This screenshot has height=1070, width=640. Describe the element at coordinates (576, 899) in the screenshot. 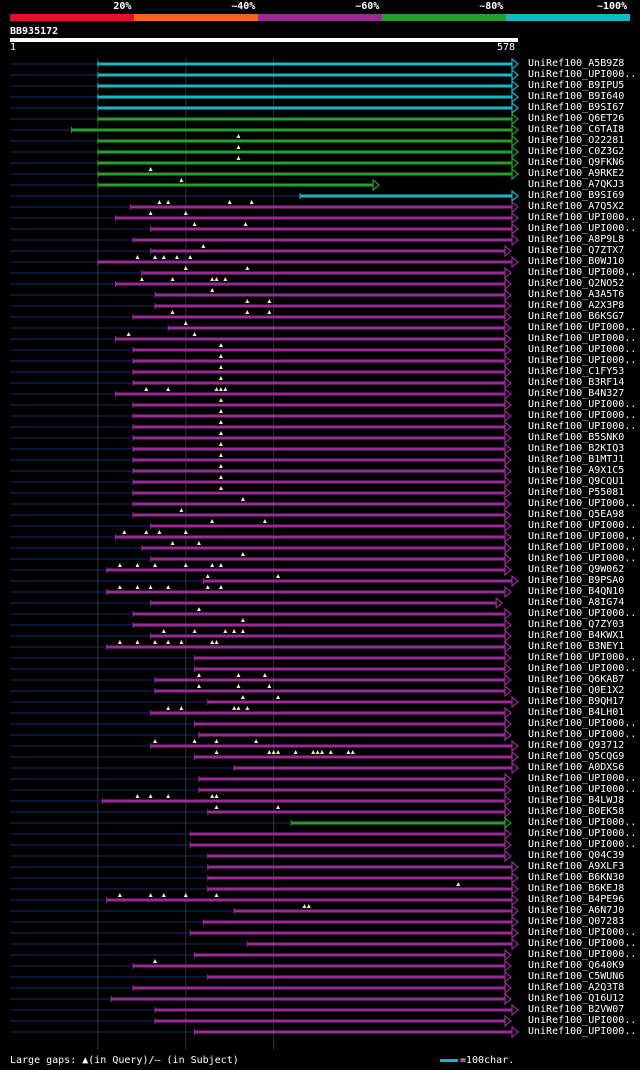

I see `hit-label: UniRef100_B4PE96` at that location.